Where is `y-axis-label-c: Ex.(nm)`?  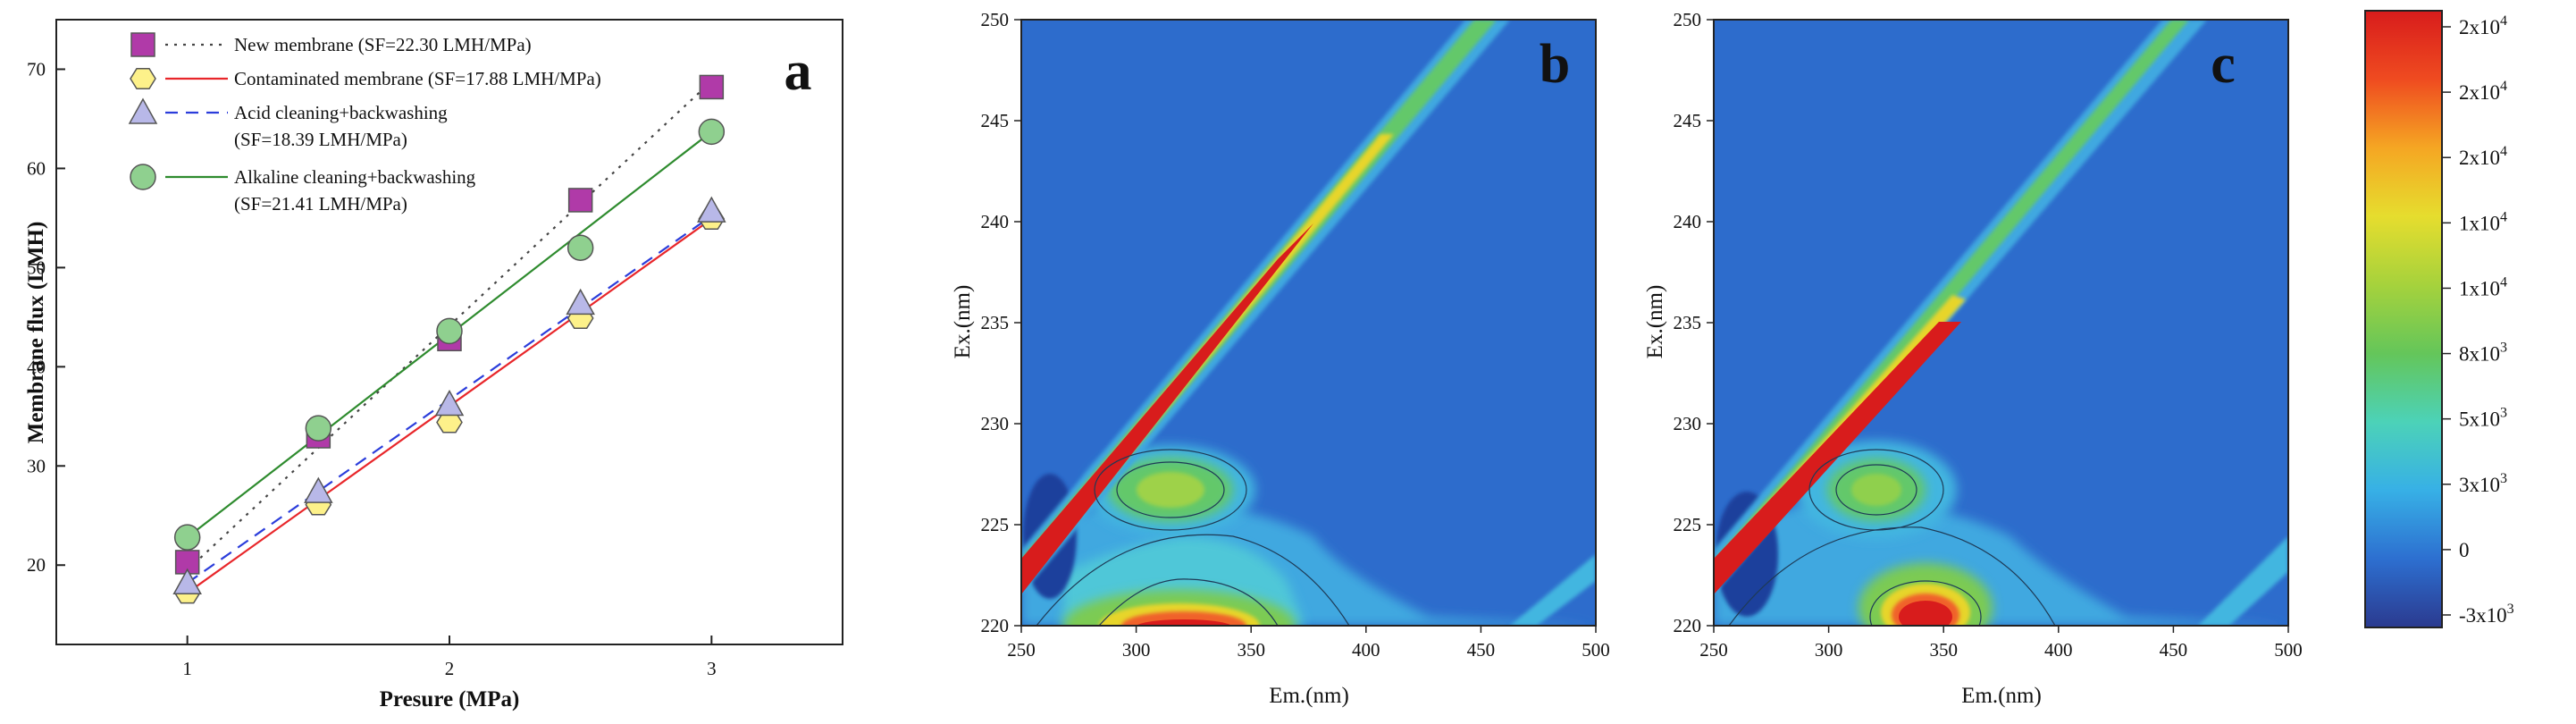 y-axis-label-c: Ex.(nm) is located at coordinates (1655, 322).